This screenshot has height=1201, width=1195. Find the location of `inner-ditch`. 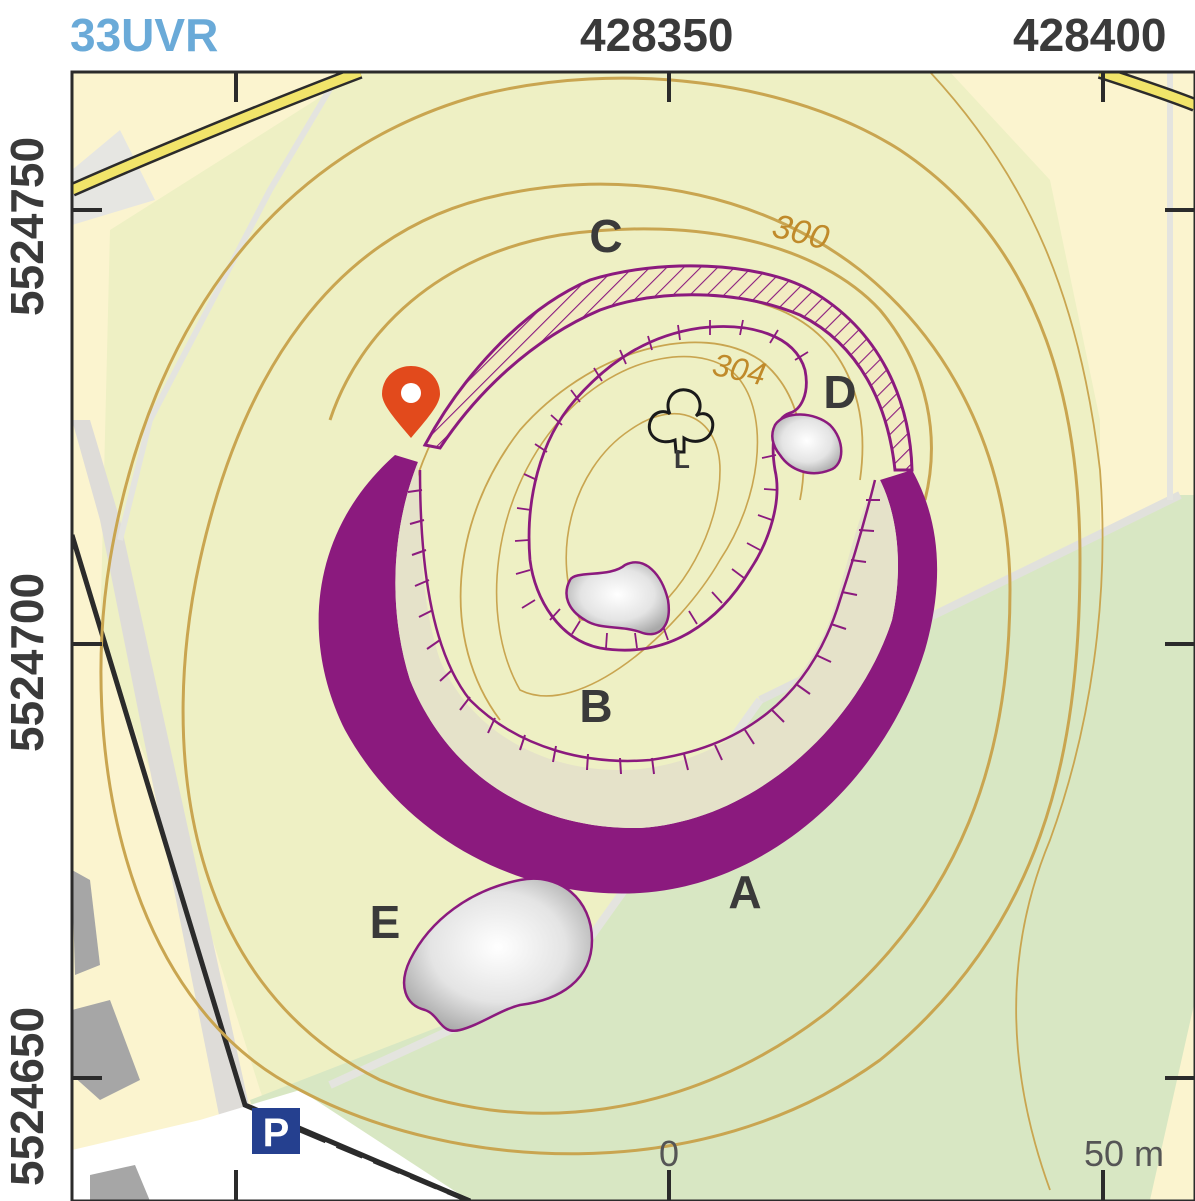

inner-ditch is located at coordinates (647, 645).